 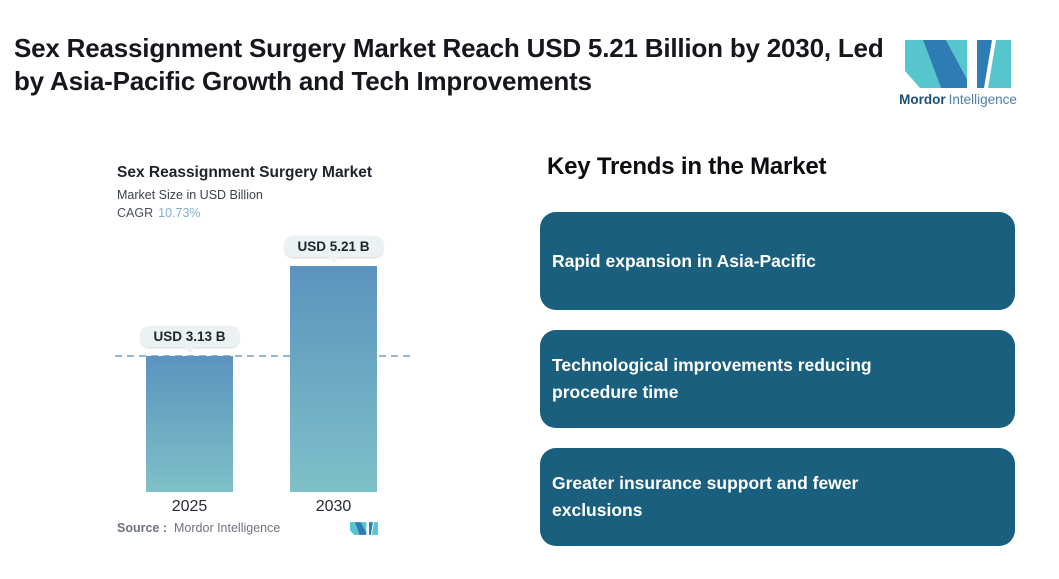 I want to click on source-value: Mordor Intelligence, so click(x=227, y=528).